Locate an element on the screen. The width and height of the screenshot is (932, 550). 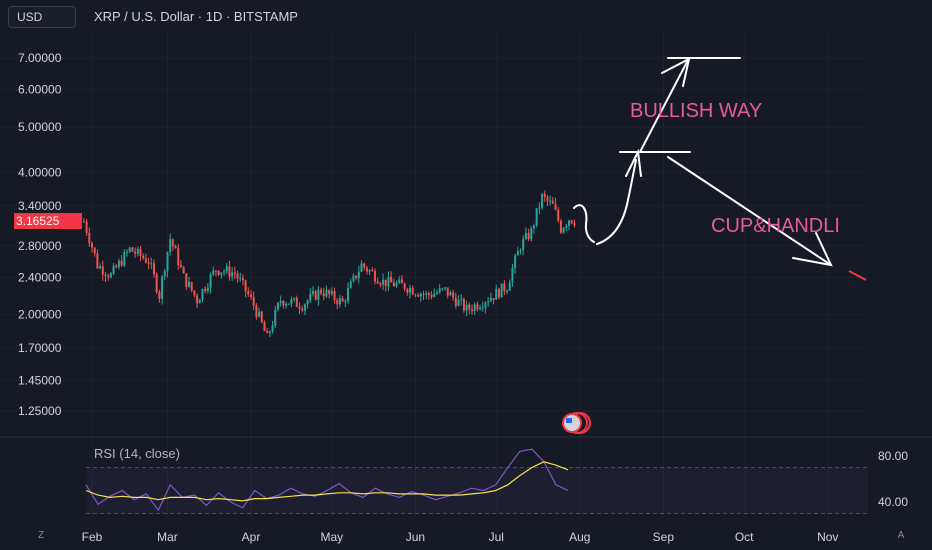
currency-button: USD is located at coordinates (42, 17).